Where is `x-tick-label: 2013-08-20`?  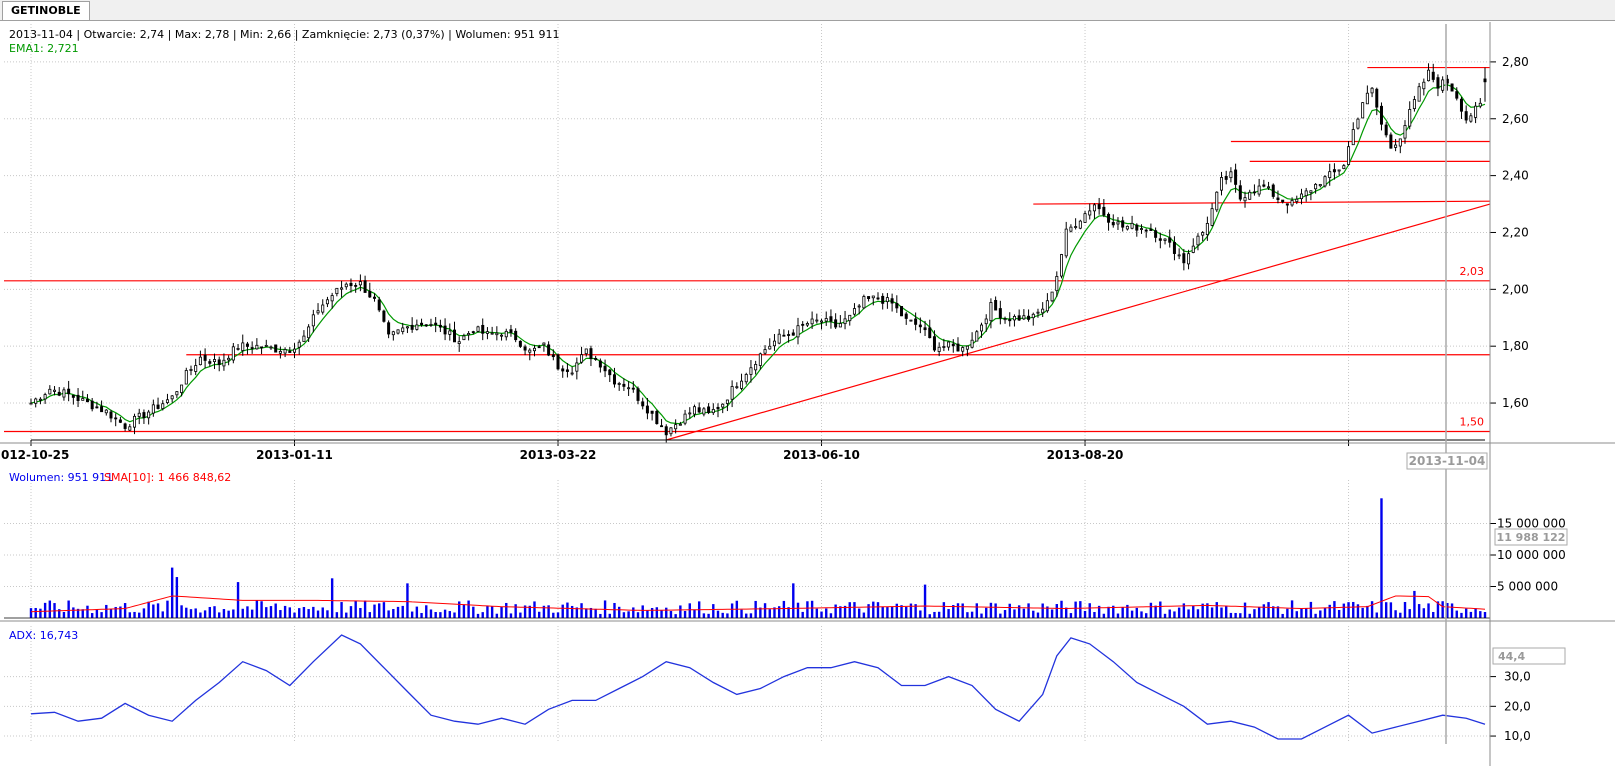
x-tick-label: 2013-08-20 is located at coordinates (1085, 455).